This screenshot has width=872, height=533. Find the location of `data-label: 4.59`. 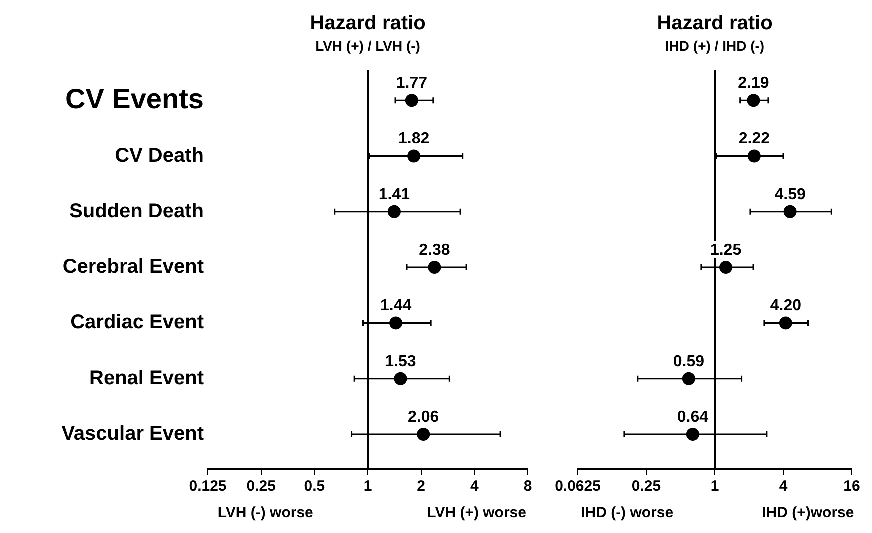

data-label: 4.59 is located at coordinates (790, 195).